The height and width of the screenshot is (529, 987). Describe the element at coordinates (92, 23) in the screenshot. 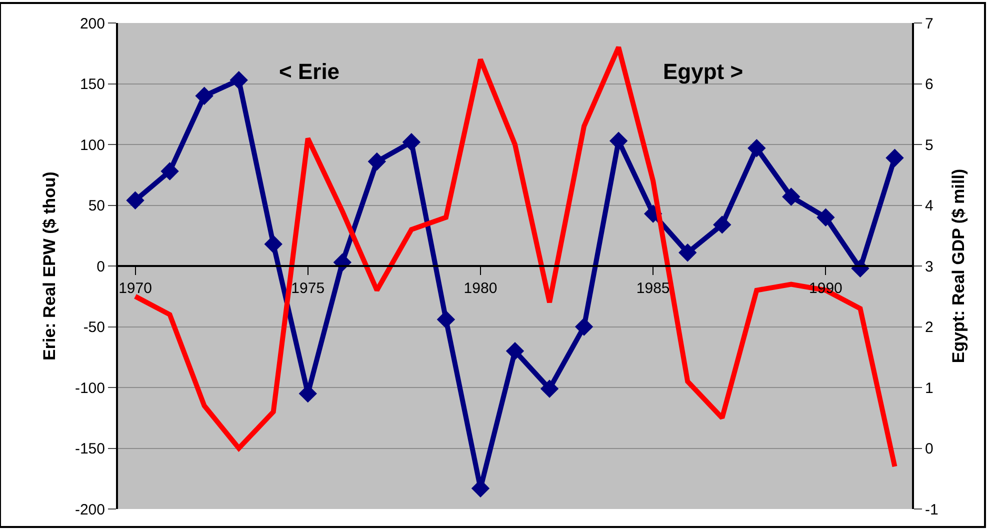

I see `y-tick-label: 200` at that location.